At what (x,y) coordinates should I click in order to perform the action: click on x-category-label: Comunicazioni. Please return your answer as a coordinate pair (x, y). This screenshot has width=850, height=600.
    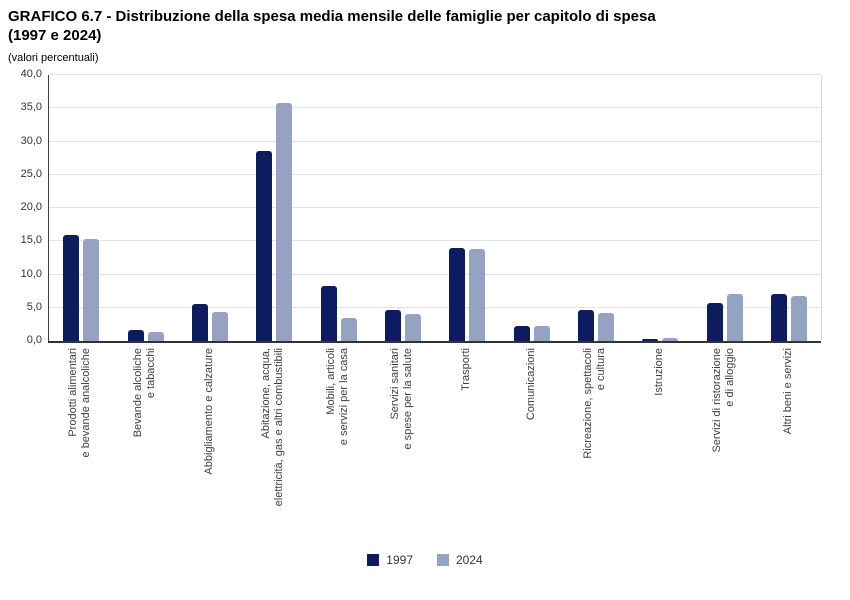
    Looking at the image, I should click on (531, 445).